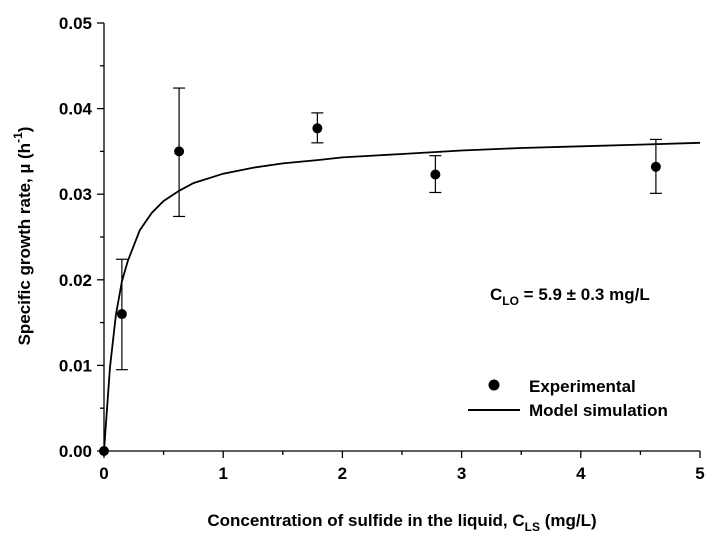 The image size is (713, 543). I want to click on y-tick-label: 0.01, so click(75, 365).